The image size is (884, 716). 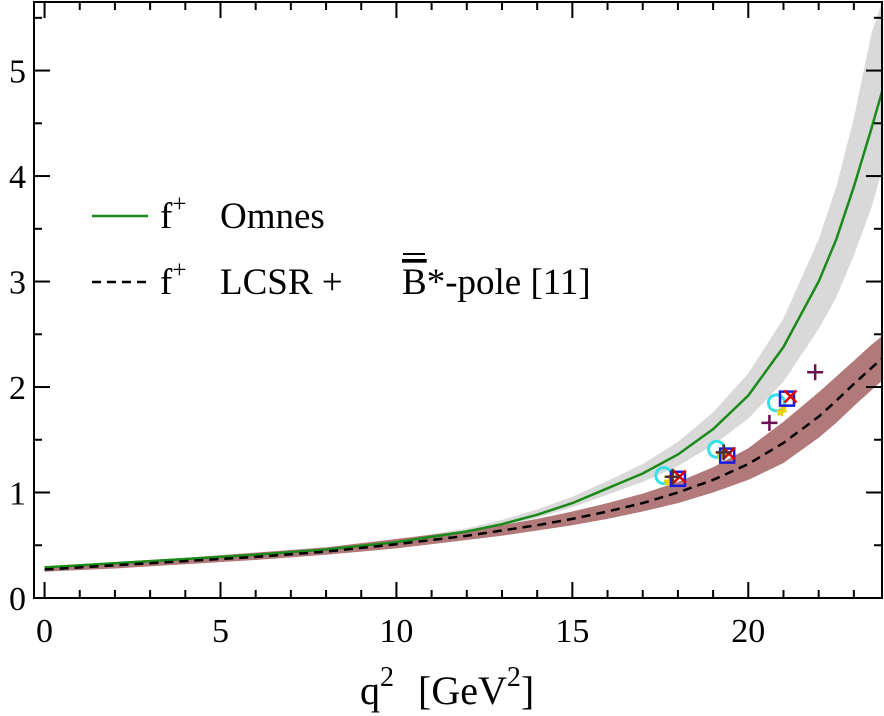 What do you see at coordinates (272, 216) in the screenshot?
I see `legend-omnes-label: Omnes` at bounding box center [272, 216].